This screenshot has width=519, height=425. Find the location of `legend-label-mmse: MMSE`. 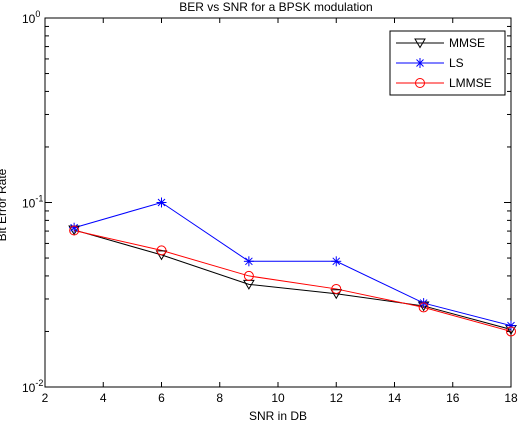

legend-label-mmse: MMSE is located at coordinates (467, 43).